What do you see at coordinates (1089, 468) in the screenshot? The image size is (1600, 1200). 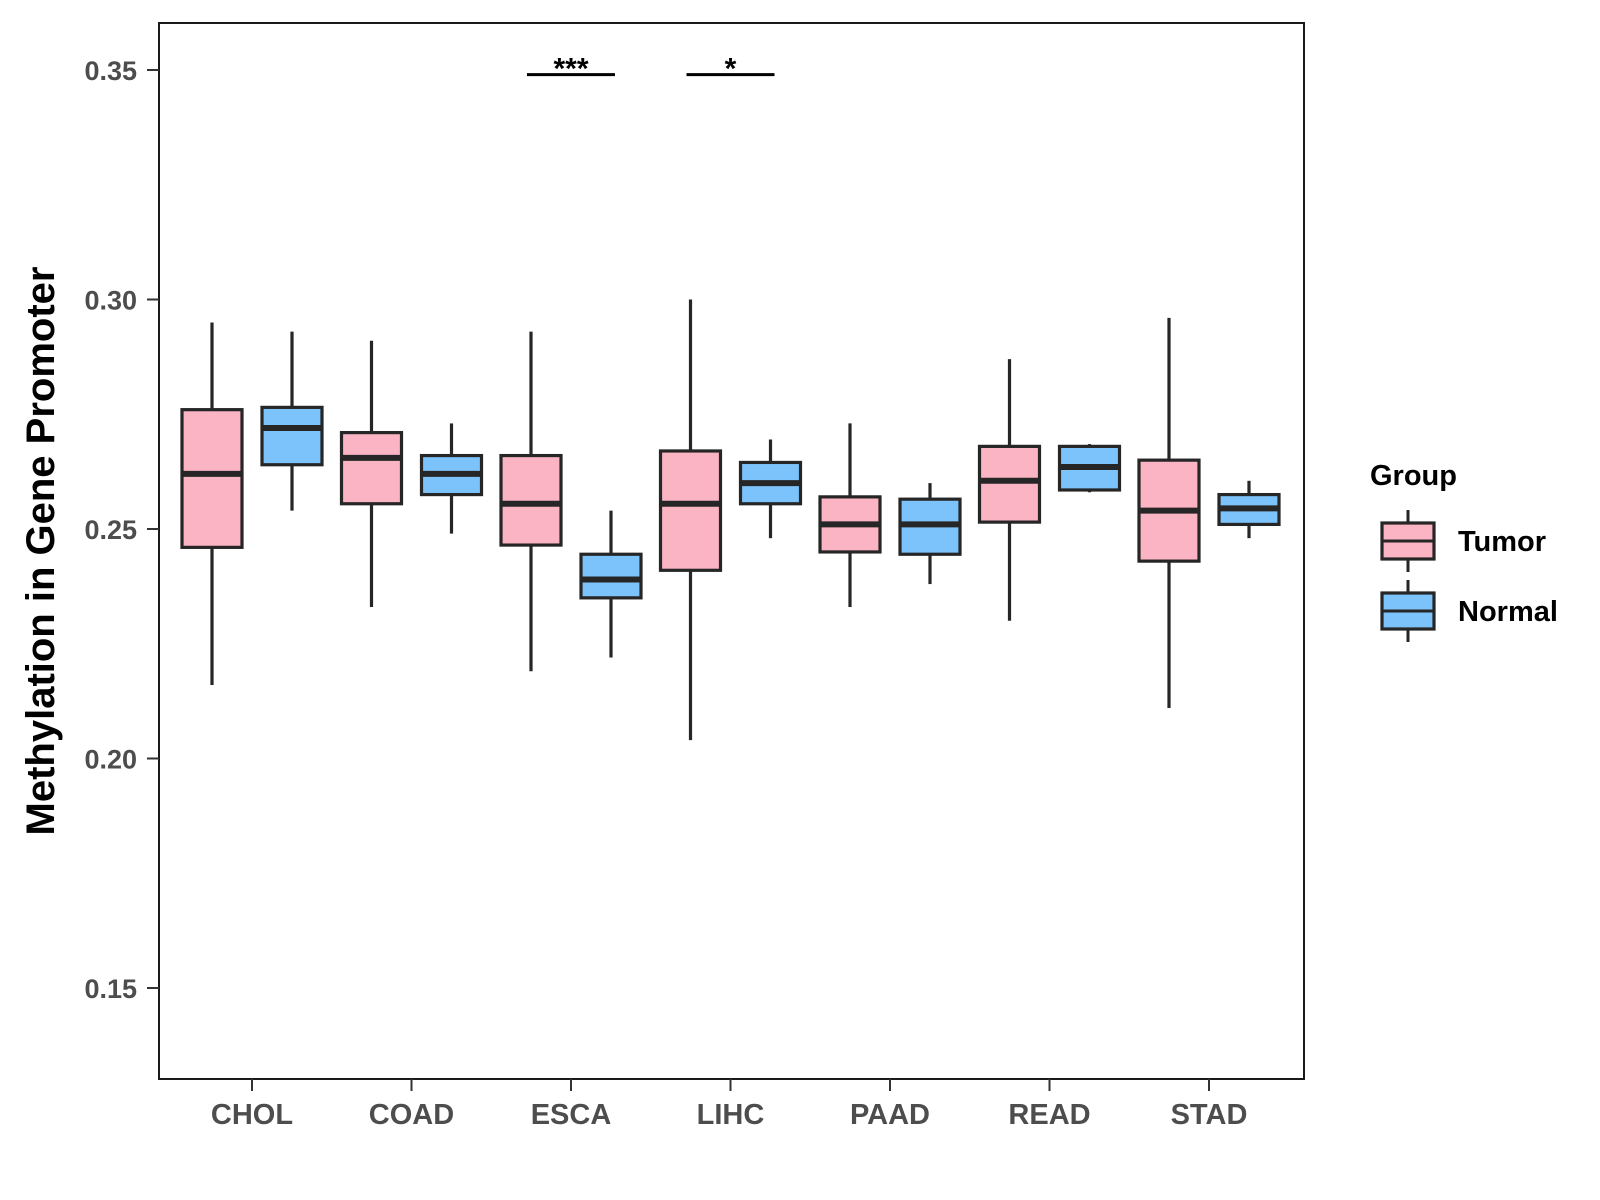 I see `box-normal-read` at bounding box center [1089, 468].